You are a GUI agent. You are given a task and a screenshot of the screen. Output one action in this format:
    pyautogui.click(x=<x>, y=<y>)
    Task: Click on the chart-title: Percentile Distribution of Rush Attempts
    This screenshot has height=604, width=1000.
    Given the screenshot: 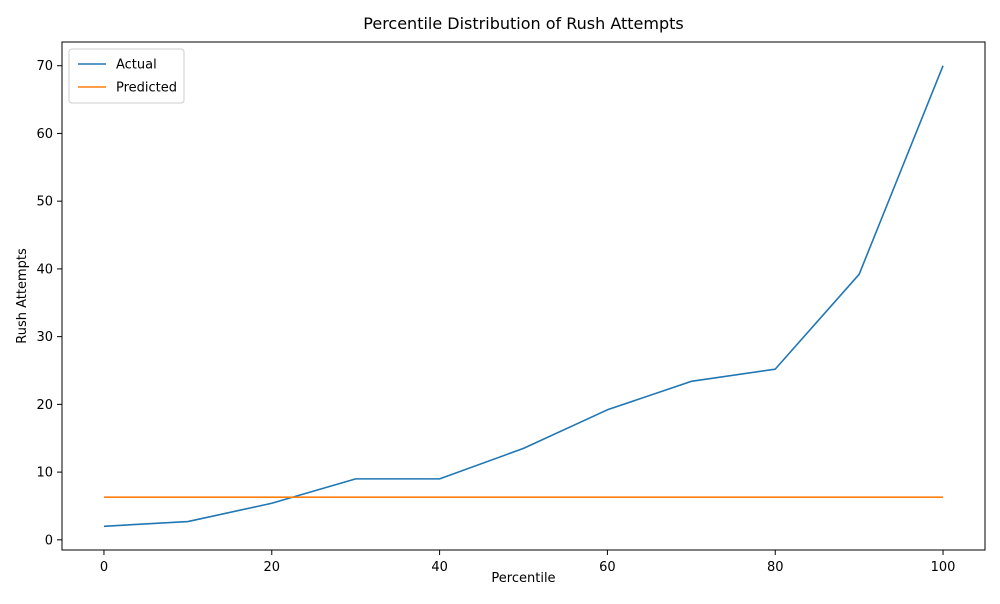 What is the action you would take?
    pyautogui.click(x=523, y=23)
    